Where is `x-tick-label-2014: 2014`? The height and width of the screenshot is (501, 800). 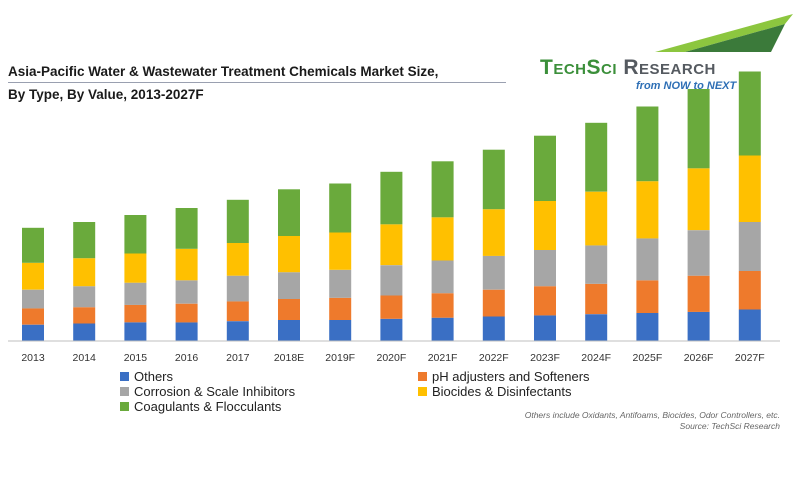 x-tick-label-2014: 2014 is located at coordinates (85, 358).